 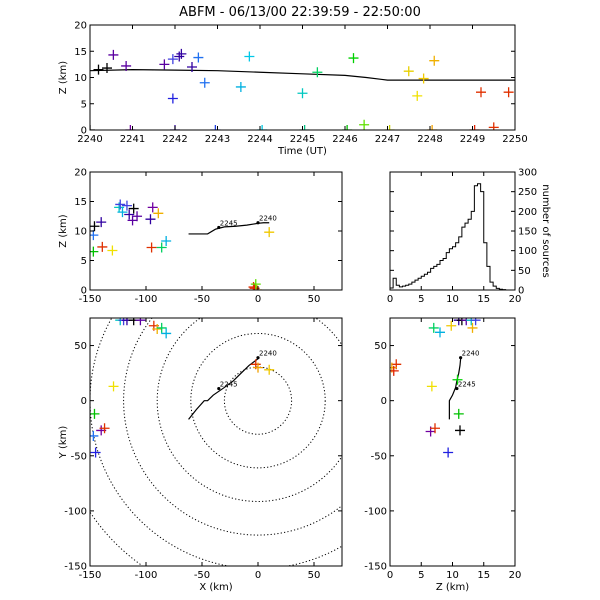 I want to click on y-tick-label: 300, so click(x=527, y=173).